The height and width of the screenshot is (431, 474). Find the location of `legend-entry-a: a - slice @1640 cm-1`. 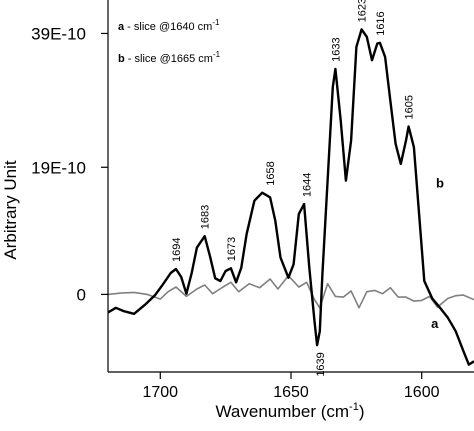

legend-entry-a: a - slice @1640 cm-1 is located at coordinates (169, 25).